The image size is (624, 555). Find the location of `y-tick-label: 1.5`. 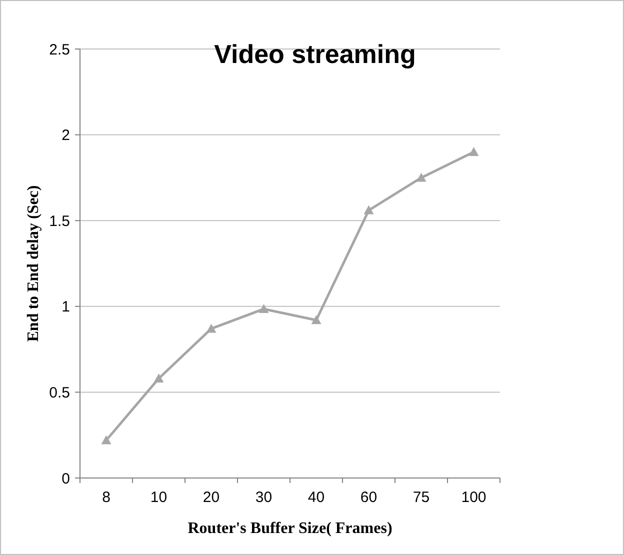

y-tick-label: 1.5 is located at coordinates (59, 221).